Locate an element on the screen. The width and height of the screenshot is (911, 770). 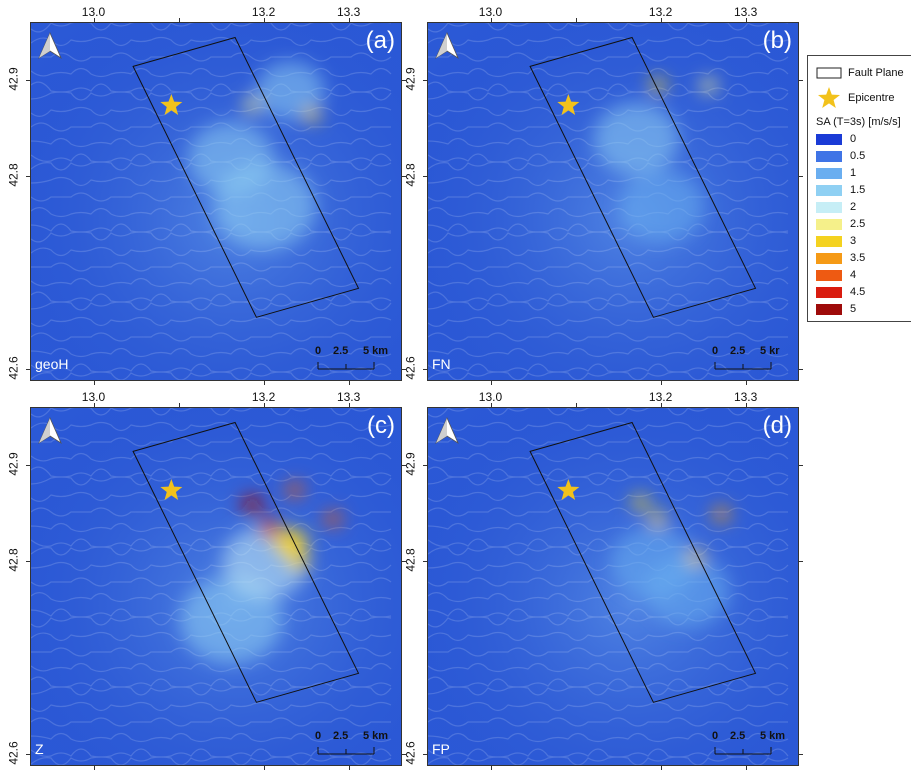
component-label: geoH is located at coordinates (52, 364).